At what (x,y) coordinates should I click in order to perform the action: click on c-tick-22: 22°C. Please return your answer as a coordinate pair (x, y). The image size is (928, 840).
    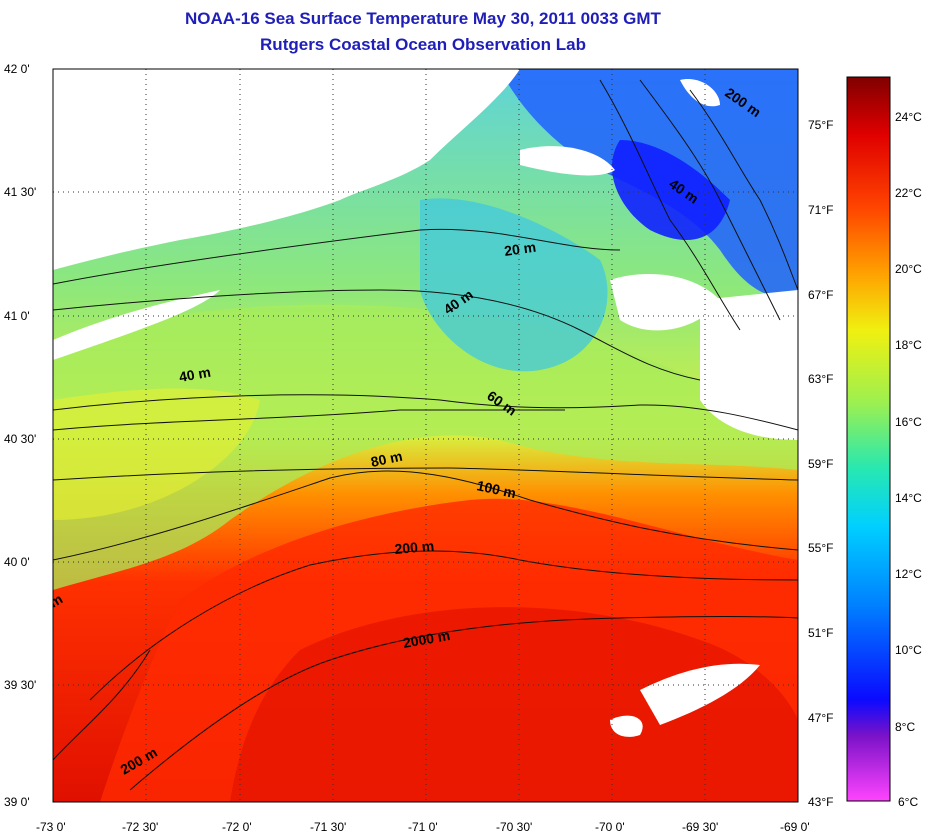
    Looking at the image, I should click on (908, 193).